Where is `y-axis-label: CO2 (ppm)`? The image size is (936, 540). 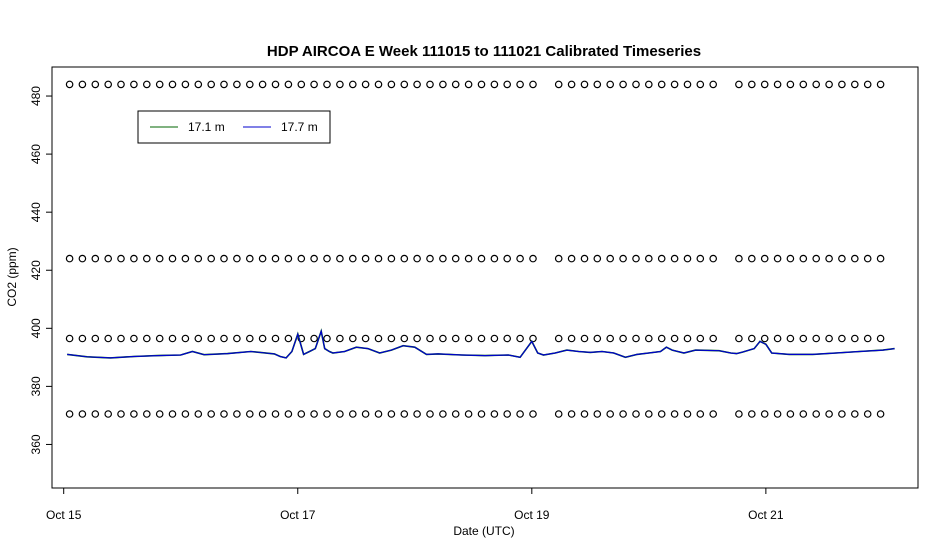
y-axis-label: CO2 (ppm) is located at coordinates (12, 276).